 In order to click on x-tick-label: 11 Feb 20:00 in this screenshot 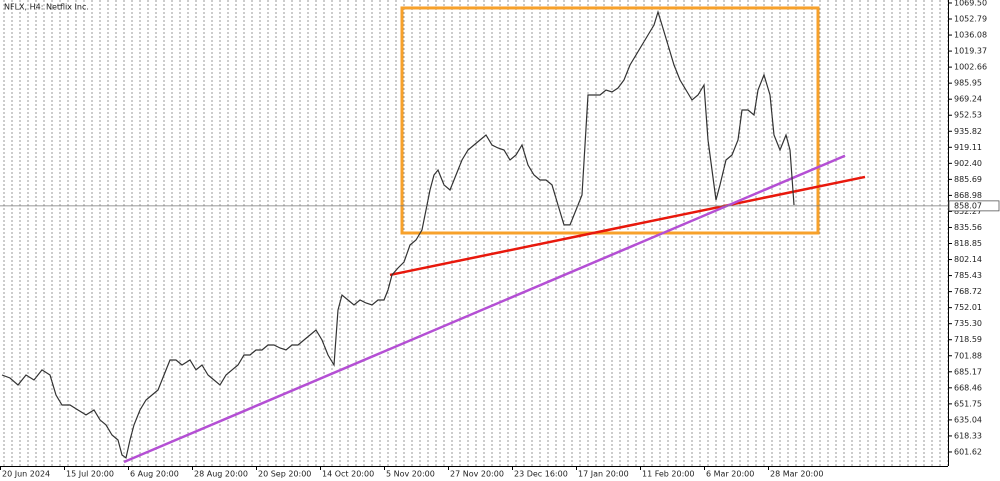, I will do `click(668, 474)`.